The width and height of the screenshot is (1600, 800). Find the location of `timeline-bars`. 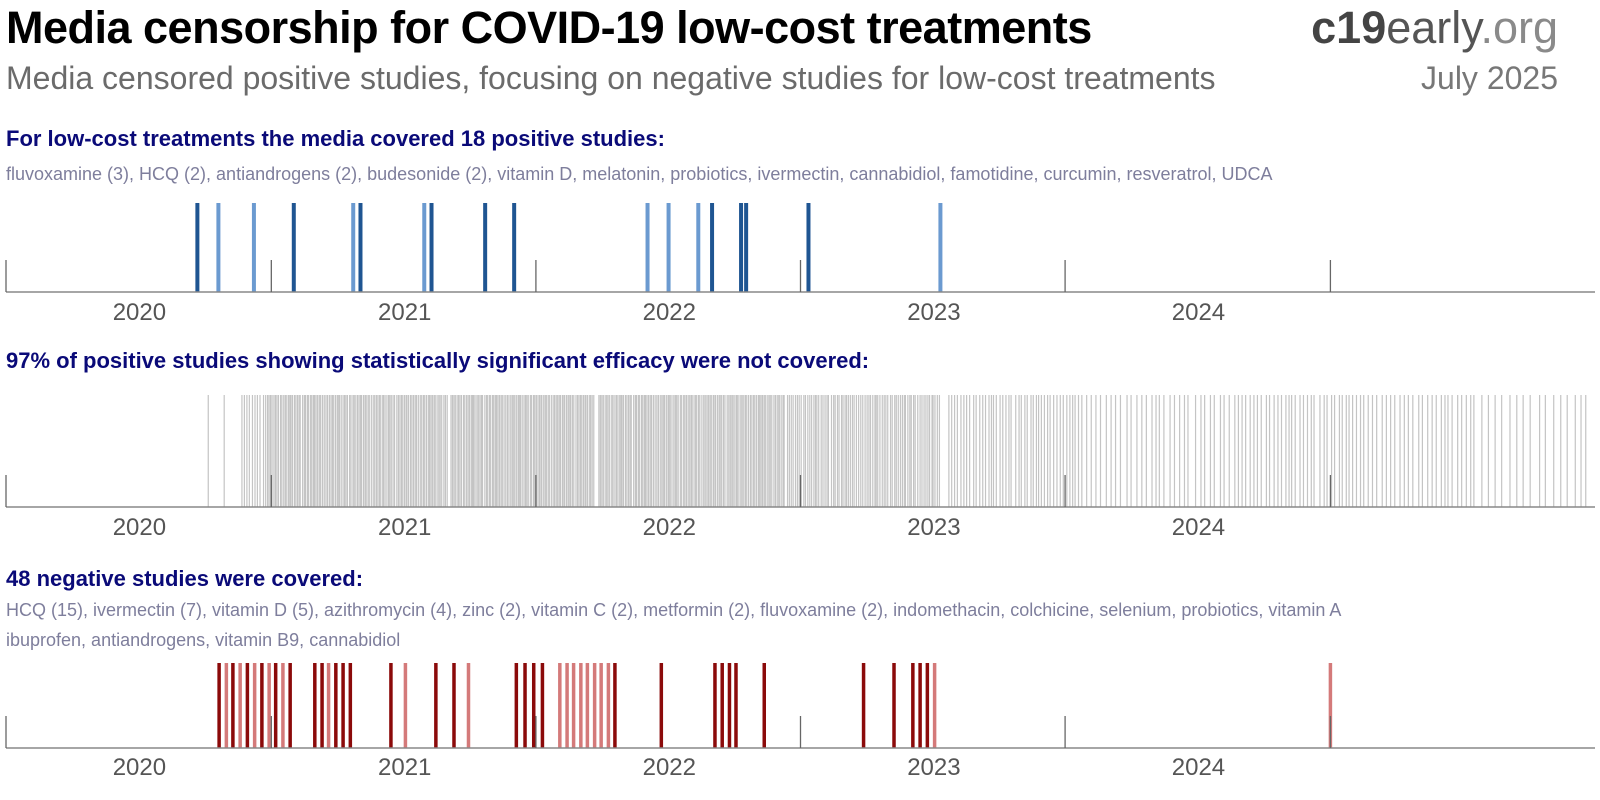

timeline-bars is located at coordinates (775, 705).